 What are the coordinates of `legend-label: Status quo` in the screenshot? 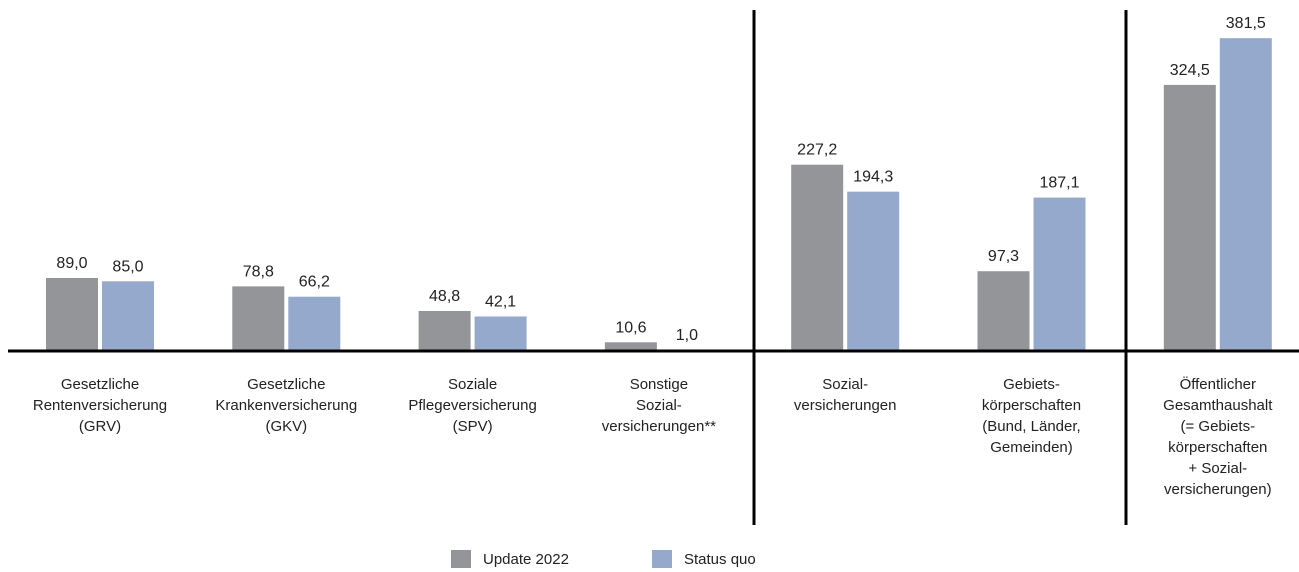 It's located at (720, 559).